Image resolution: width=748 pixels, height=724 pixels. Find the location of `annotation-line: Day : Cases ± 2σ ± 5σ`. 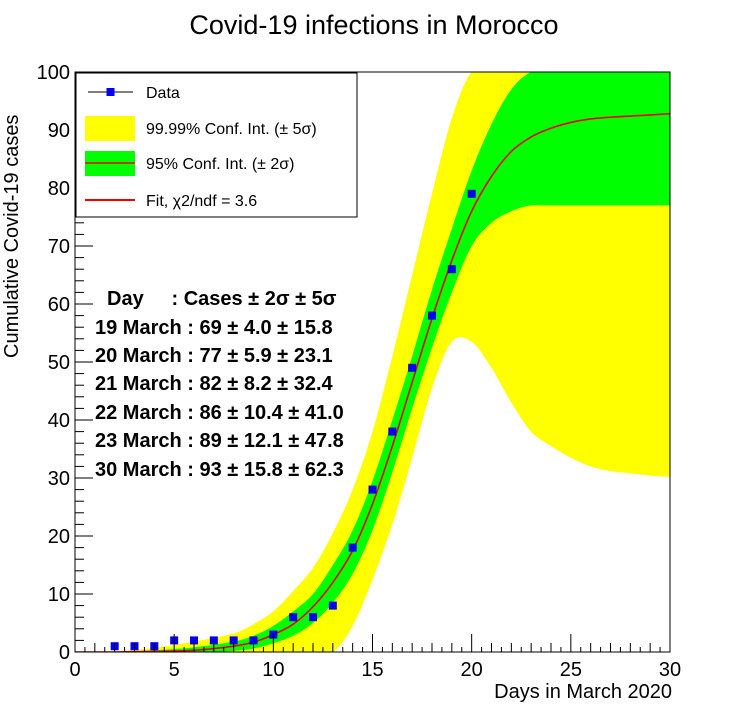

annotation-line: Day : Cases ± 2σ ± 5σ is located at coordinates (222, 299).